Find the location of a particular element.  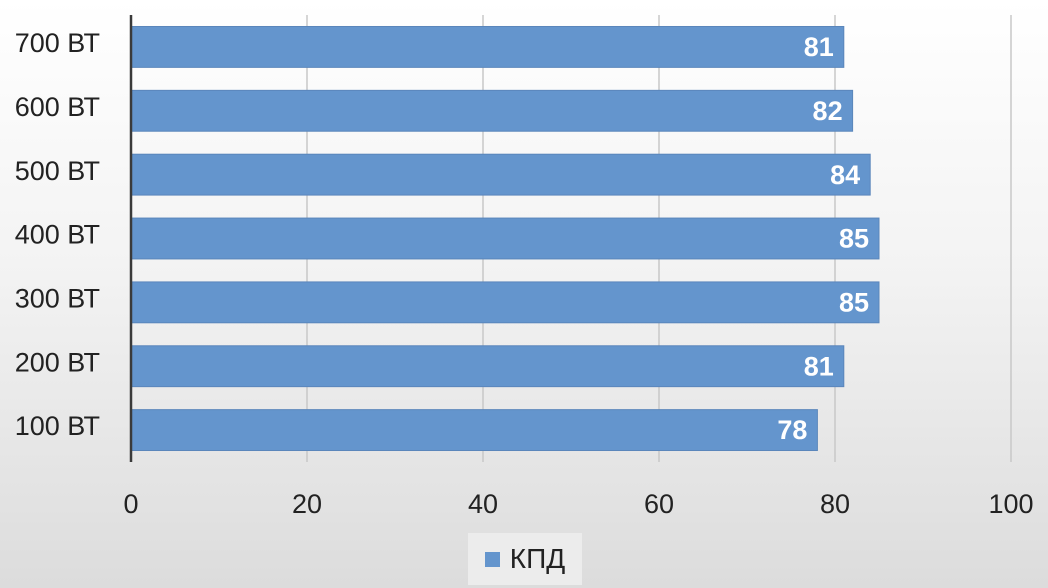

x-tick-label: 40 is located at coordinates (483, 504).